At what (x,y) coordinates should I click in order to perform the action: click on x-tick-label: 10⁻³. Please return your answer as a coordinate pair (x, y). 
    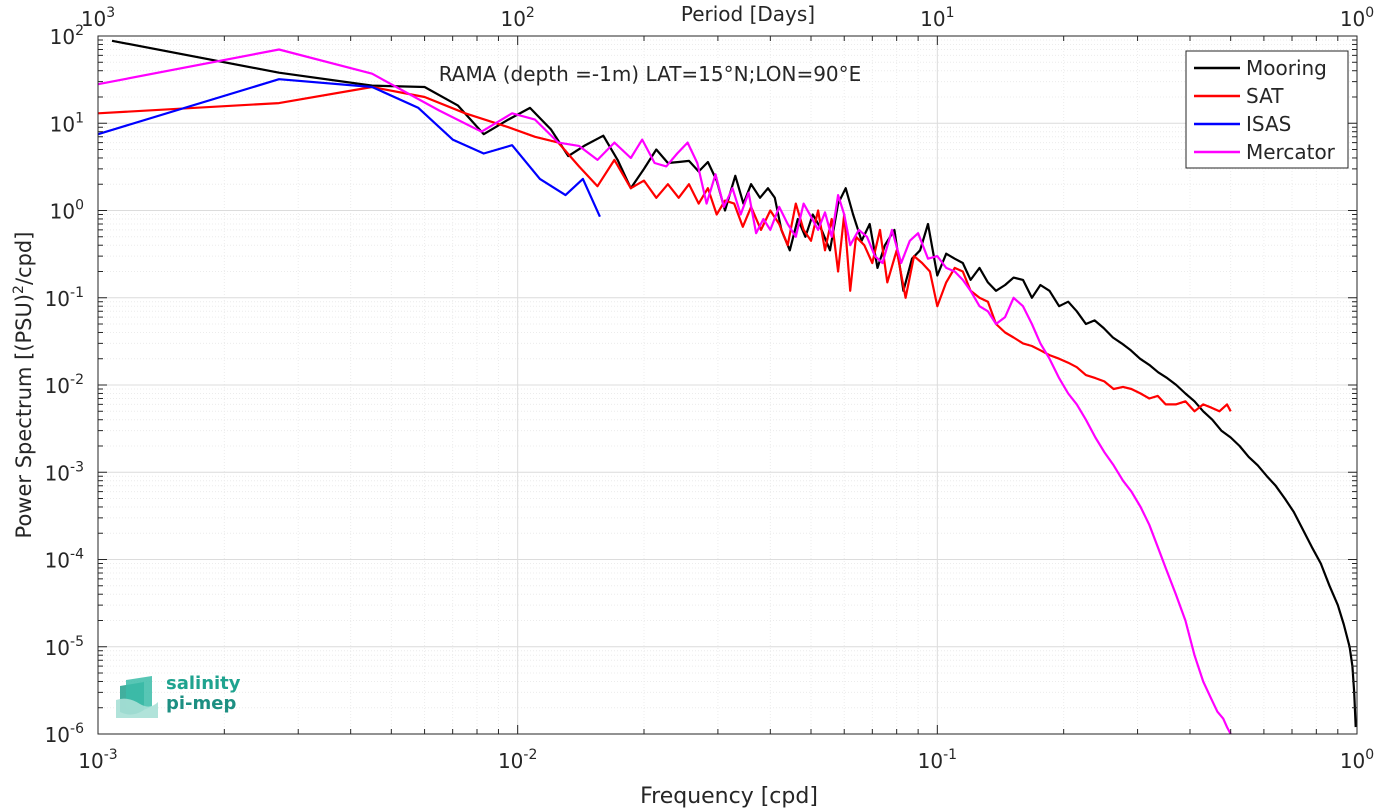
    Looking at the image, I should click on (97, 760).